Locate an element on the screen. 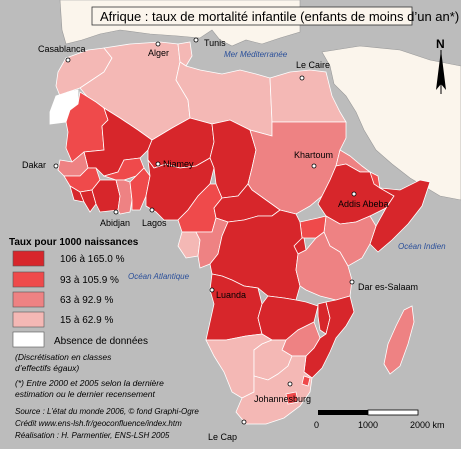 The height and width of the screenshot is (449, 461). legend-heading: Taux pour 1000 naissances is located at coordinates (74, 242).